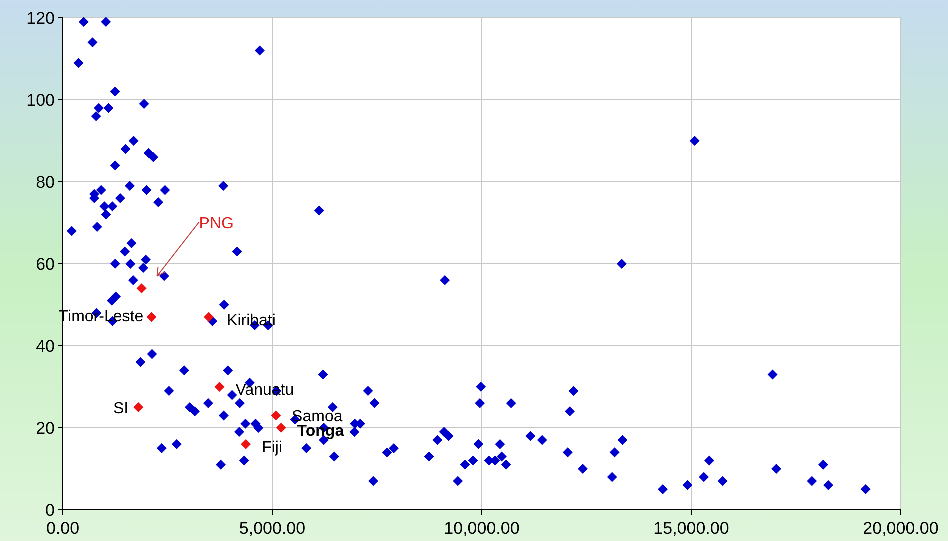 This screenshot has height=541, width=948. I want to click on y-tick-label: 100, so click(40, 100).